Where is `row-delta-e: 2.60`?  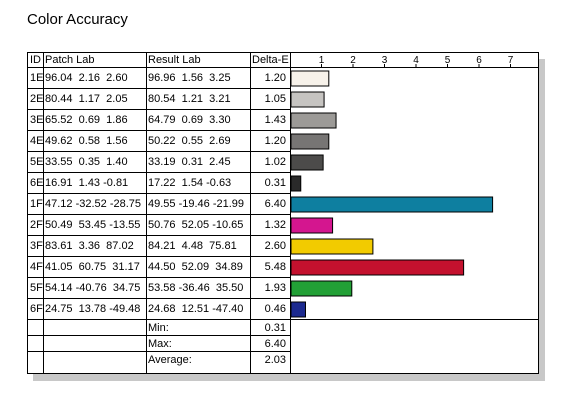
row-delta-e: 2.60 is located at coordinates (275, 246).